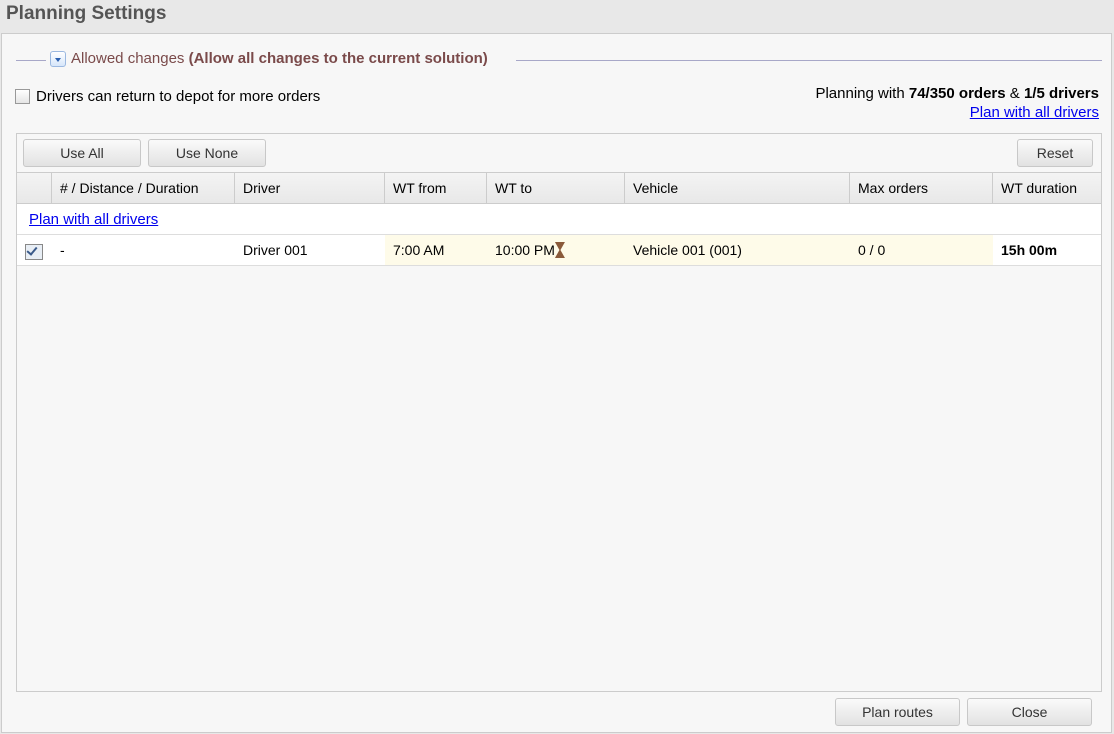 The width and height of the screenshot is (1114, 734). What do you see at coordinates (207, 153) in the screenshot?
I see `use-none-button: Use None` at bounding box center [207, 153].